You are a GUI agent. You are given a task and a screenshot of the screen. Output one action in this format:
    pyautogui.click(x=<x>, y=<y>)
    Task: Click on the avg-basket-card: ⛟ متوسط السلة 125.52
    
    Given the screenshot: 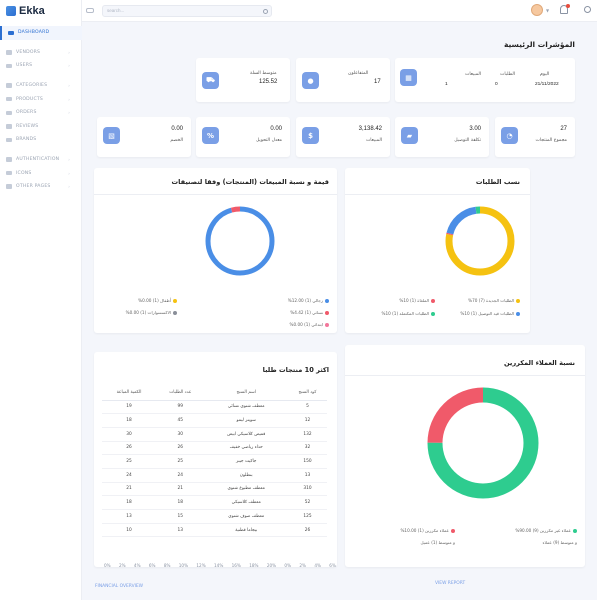 What is the action you would take?
    pyautogui.click(x=243, y=80)
    